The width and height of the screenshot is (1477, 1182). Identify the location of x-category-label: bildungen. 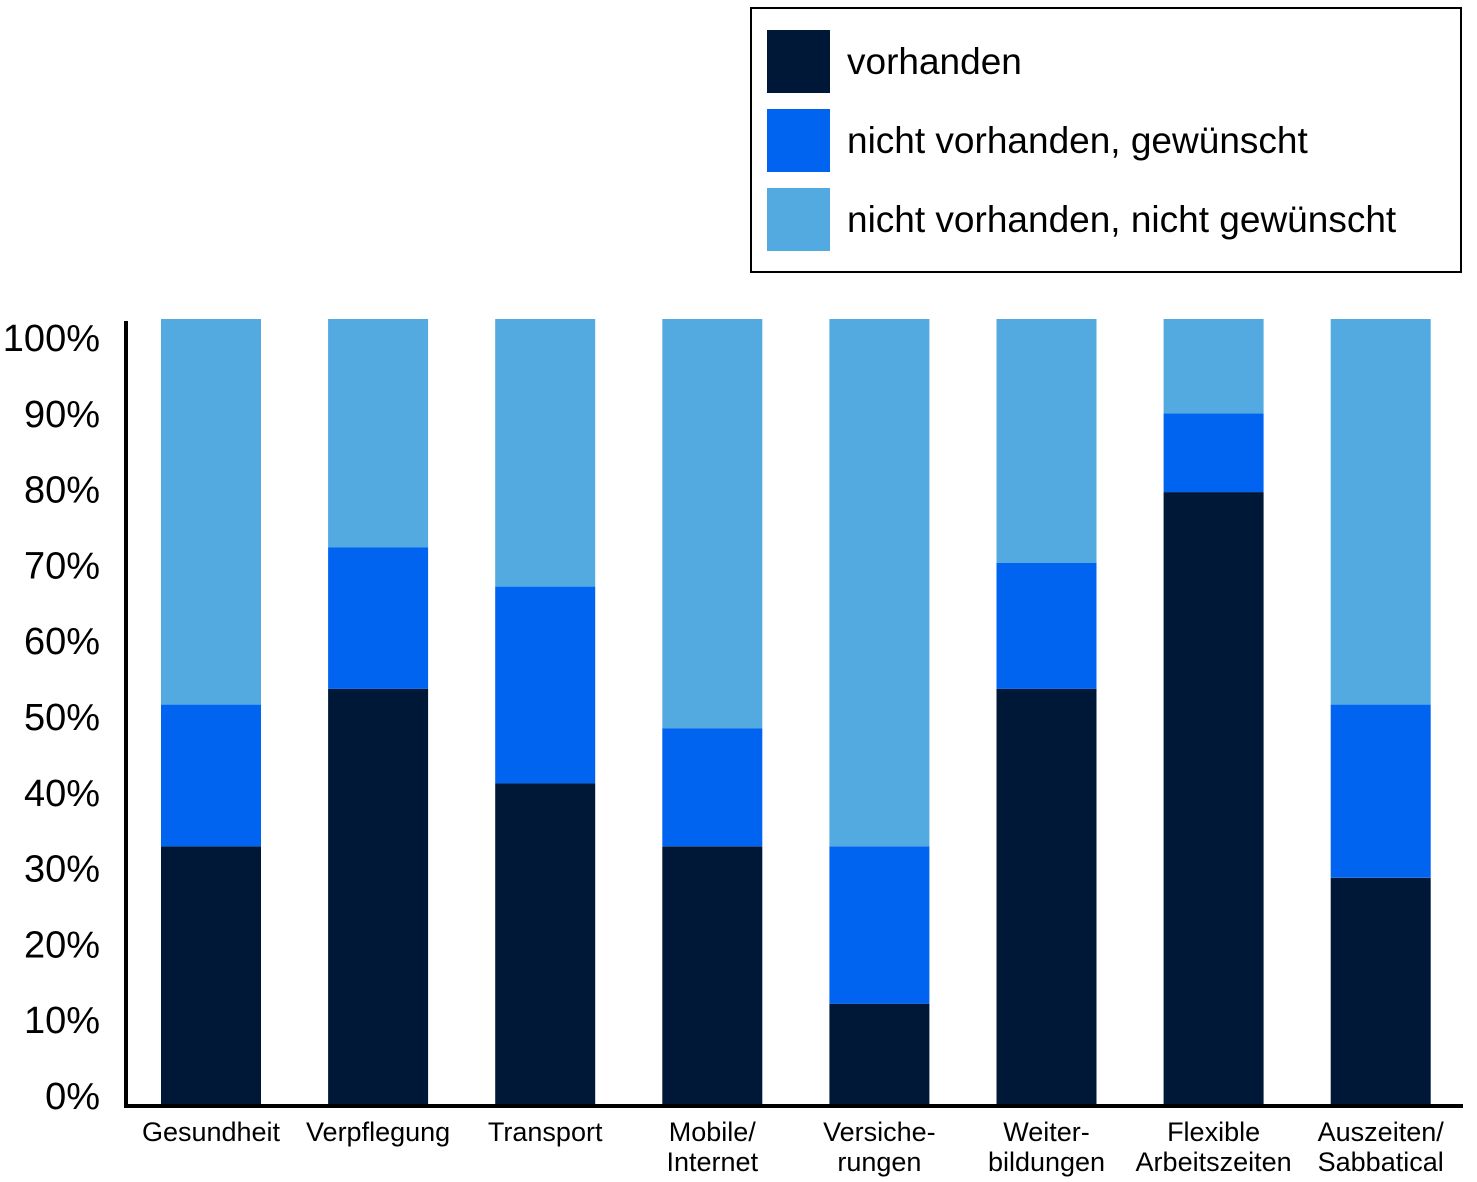
(1046, 1162).